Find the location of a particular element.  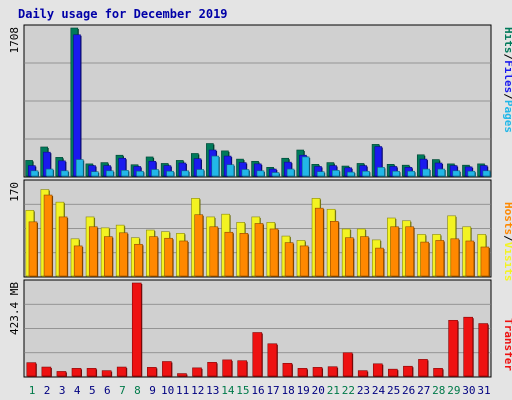

bar-hosts-14-body is located at coordinates (229, 254).